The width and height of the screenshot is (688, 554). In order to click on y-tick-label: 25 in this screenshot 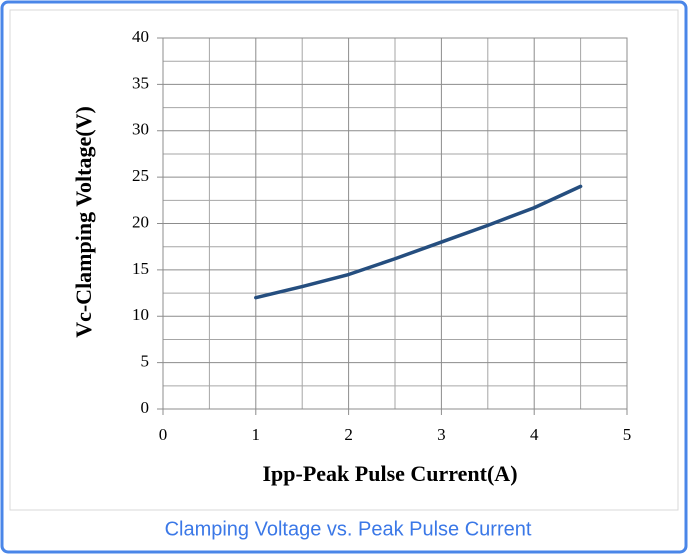, I will do `click(140, 175)`.